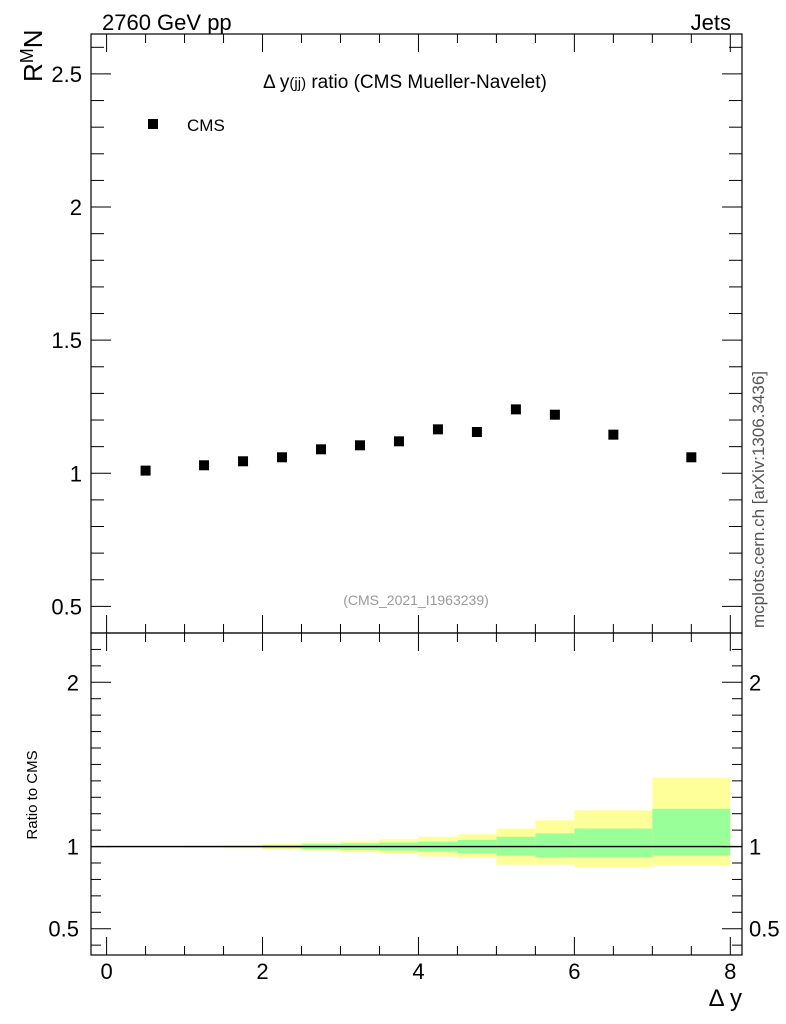 This screenshot has height=1024, width=786. What do you see at coordinates (63, 929) in the screenshot?
I see `ratio-y-tick-label: 0.5` at bounding box center [63, 929].